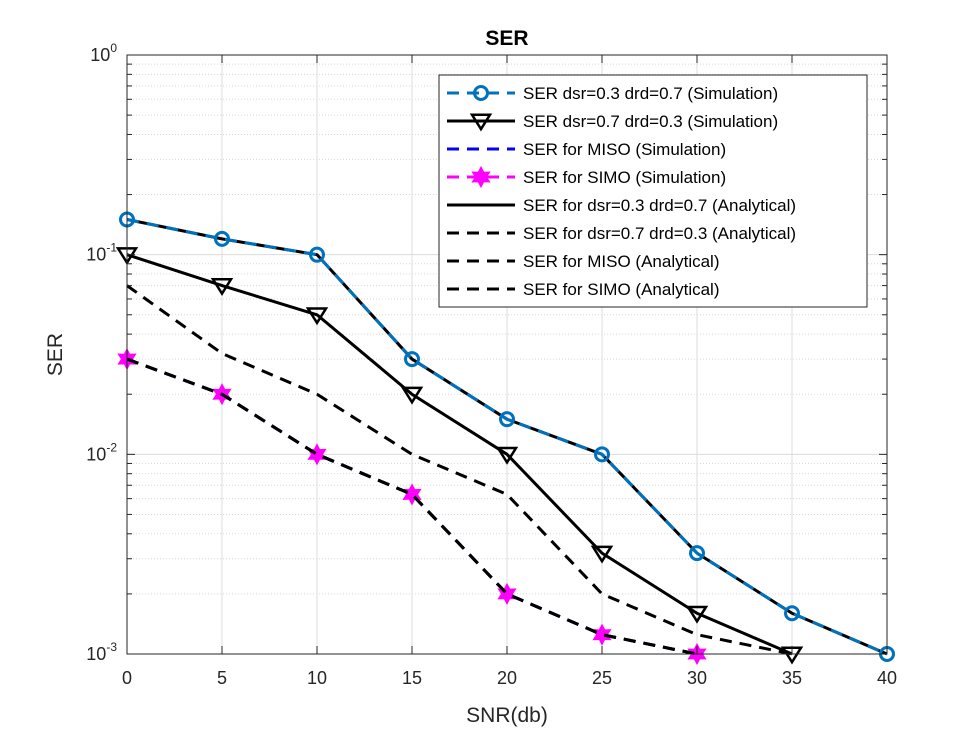 The height and width of the screenshot is (735, 980). I want to click on legend-item: SER for MISO (Analytical), so click(583, 261).